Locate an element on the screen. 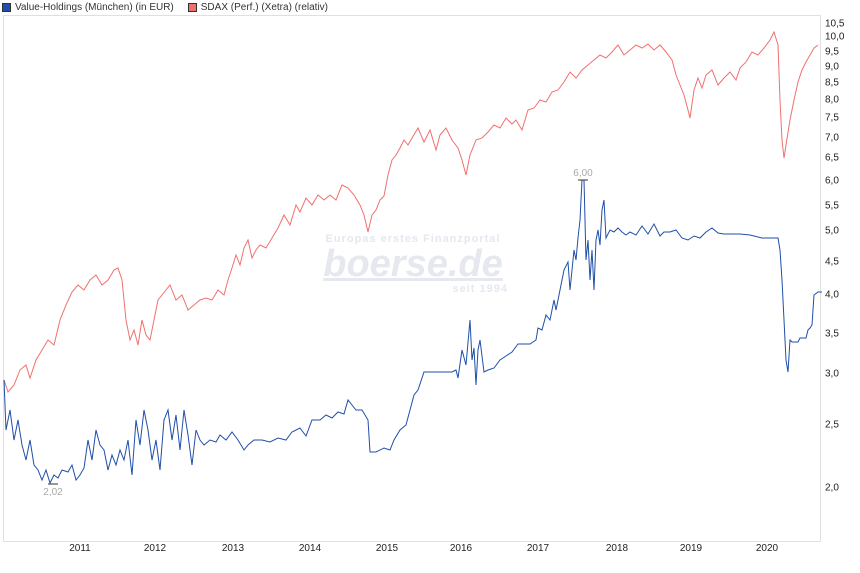 This screenshot has width=860, height=573. y-tick: 9,0 is located at coordinates (832, 67).